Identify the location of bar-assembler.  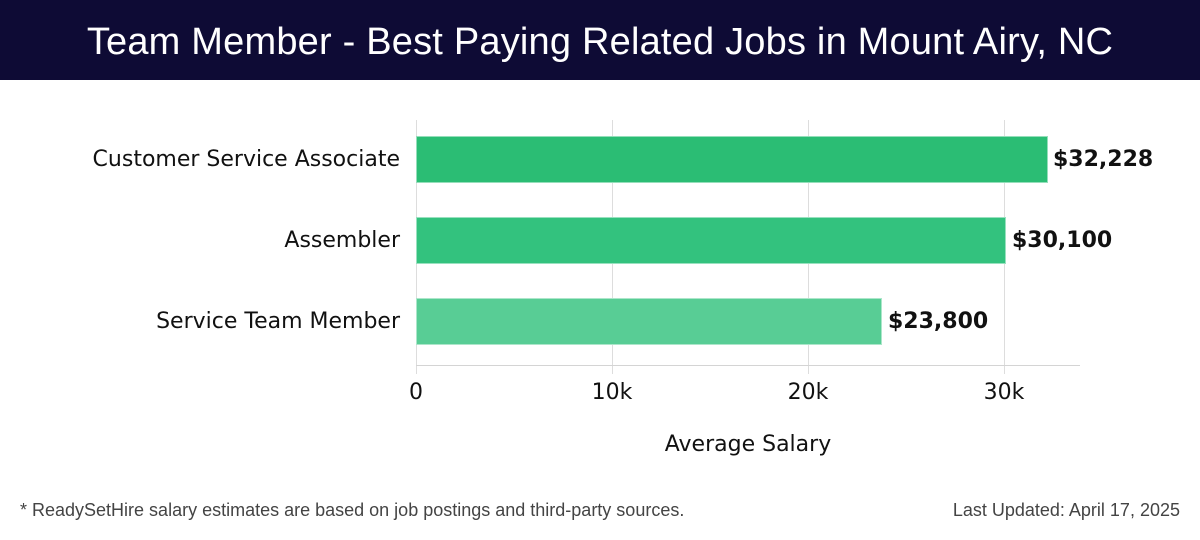
(711, 240).